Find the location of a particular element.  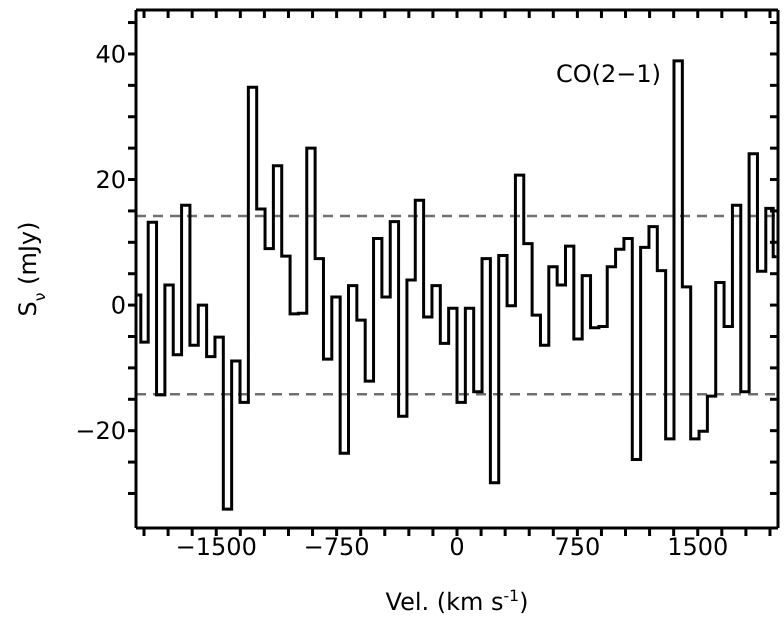

x-tick-label: −1500 is located at coordinates (216, 547).